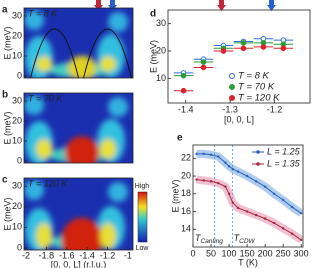 This screenshot has width=332, height=268. Describe the element at coordinates (143, 248) in the screenshot. I see `colorbar-label: Low` at that location.